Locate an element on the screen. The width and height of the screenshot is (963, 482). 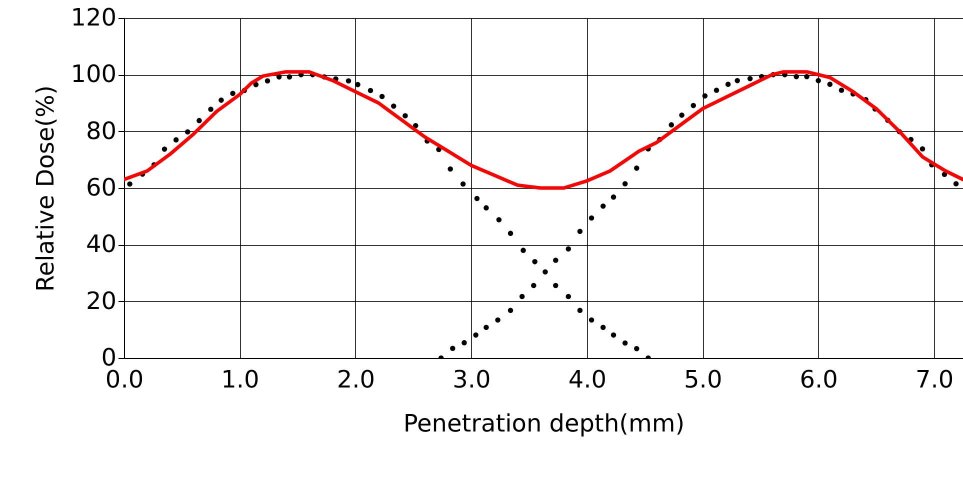
y-tick-label: 20 is located at coordinates (101, 300).